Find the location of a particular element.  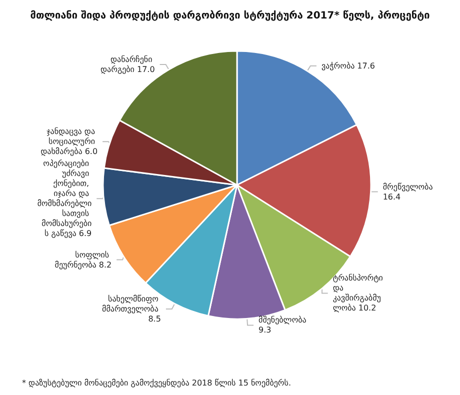

data-label: 9.3 is located at coordinates (265, 330).